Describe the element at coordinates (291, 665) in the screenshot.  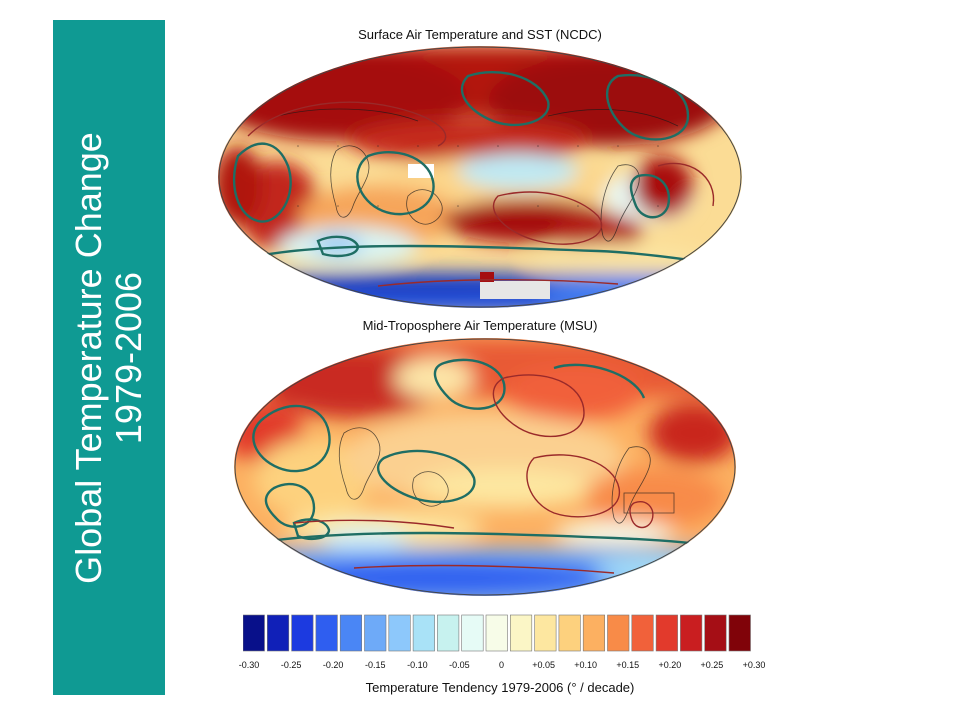
I see `colorbar-tick-label: -0.25` at that location.